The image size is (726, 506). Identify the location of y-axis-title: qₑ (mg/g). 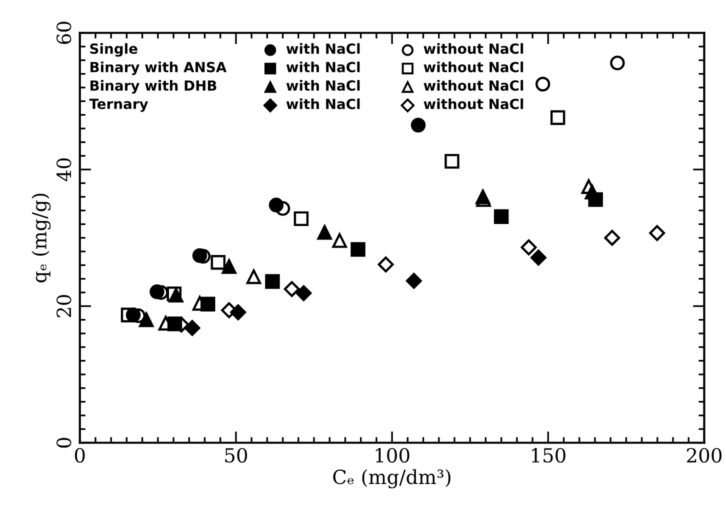
(41, 238).